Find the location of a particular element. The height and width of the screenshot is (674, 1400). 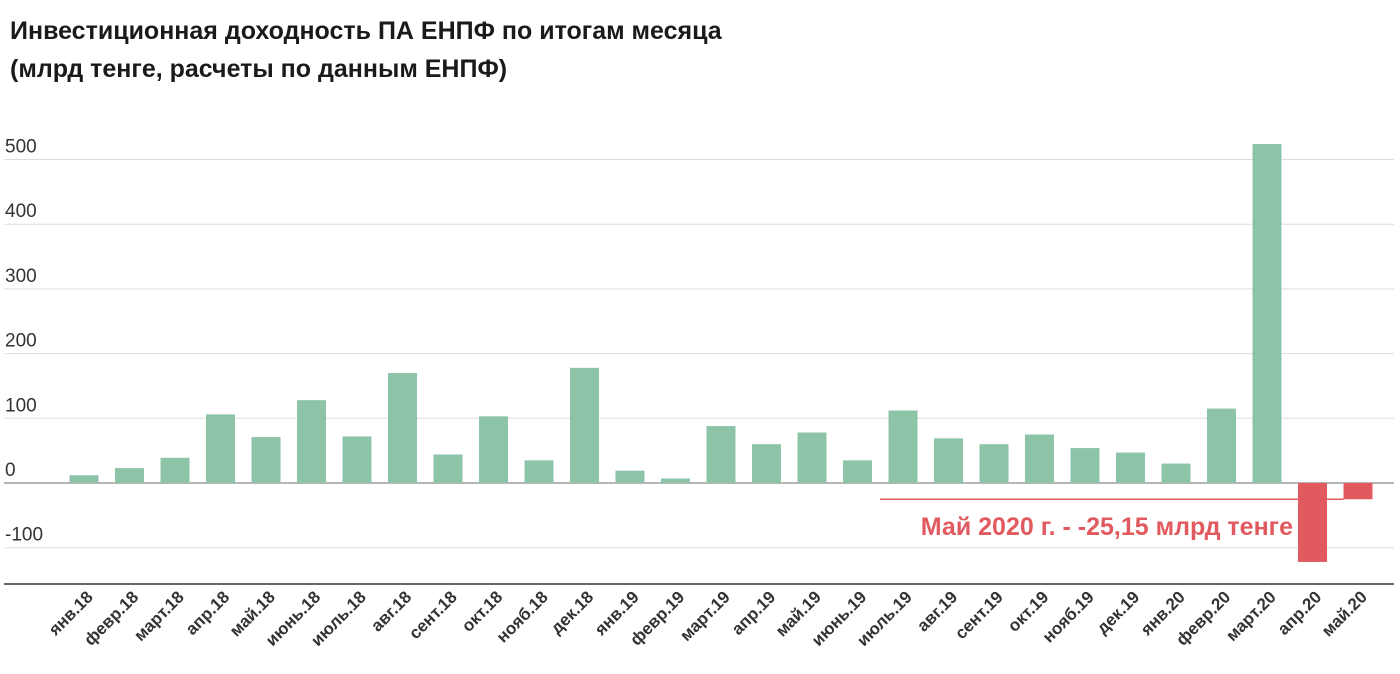

x-tick-label: апр.19 is located at coordinates (753, 612).